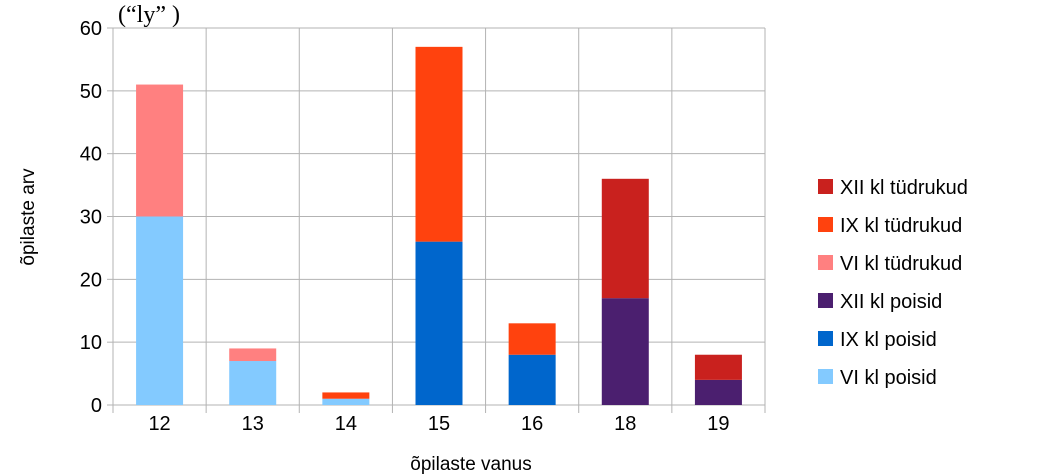 The width and height of the screenshot is (1041, 475). Describe the element at coordinates (532, 424) in the screenshot. I see `x-tick-label-16: 16` at that location.